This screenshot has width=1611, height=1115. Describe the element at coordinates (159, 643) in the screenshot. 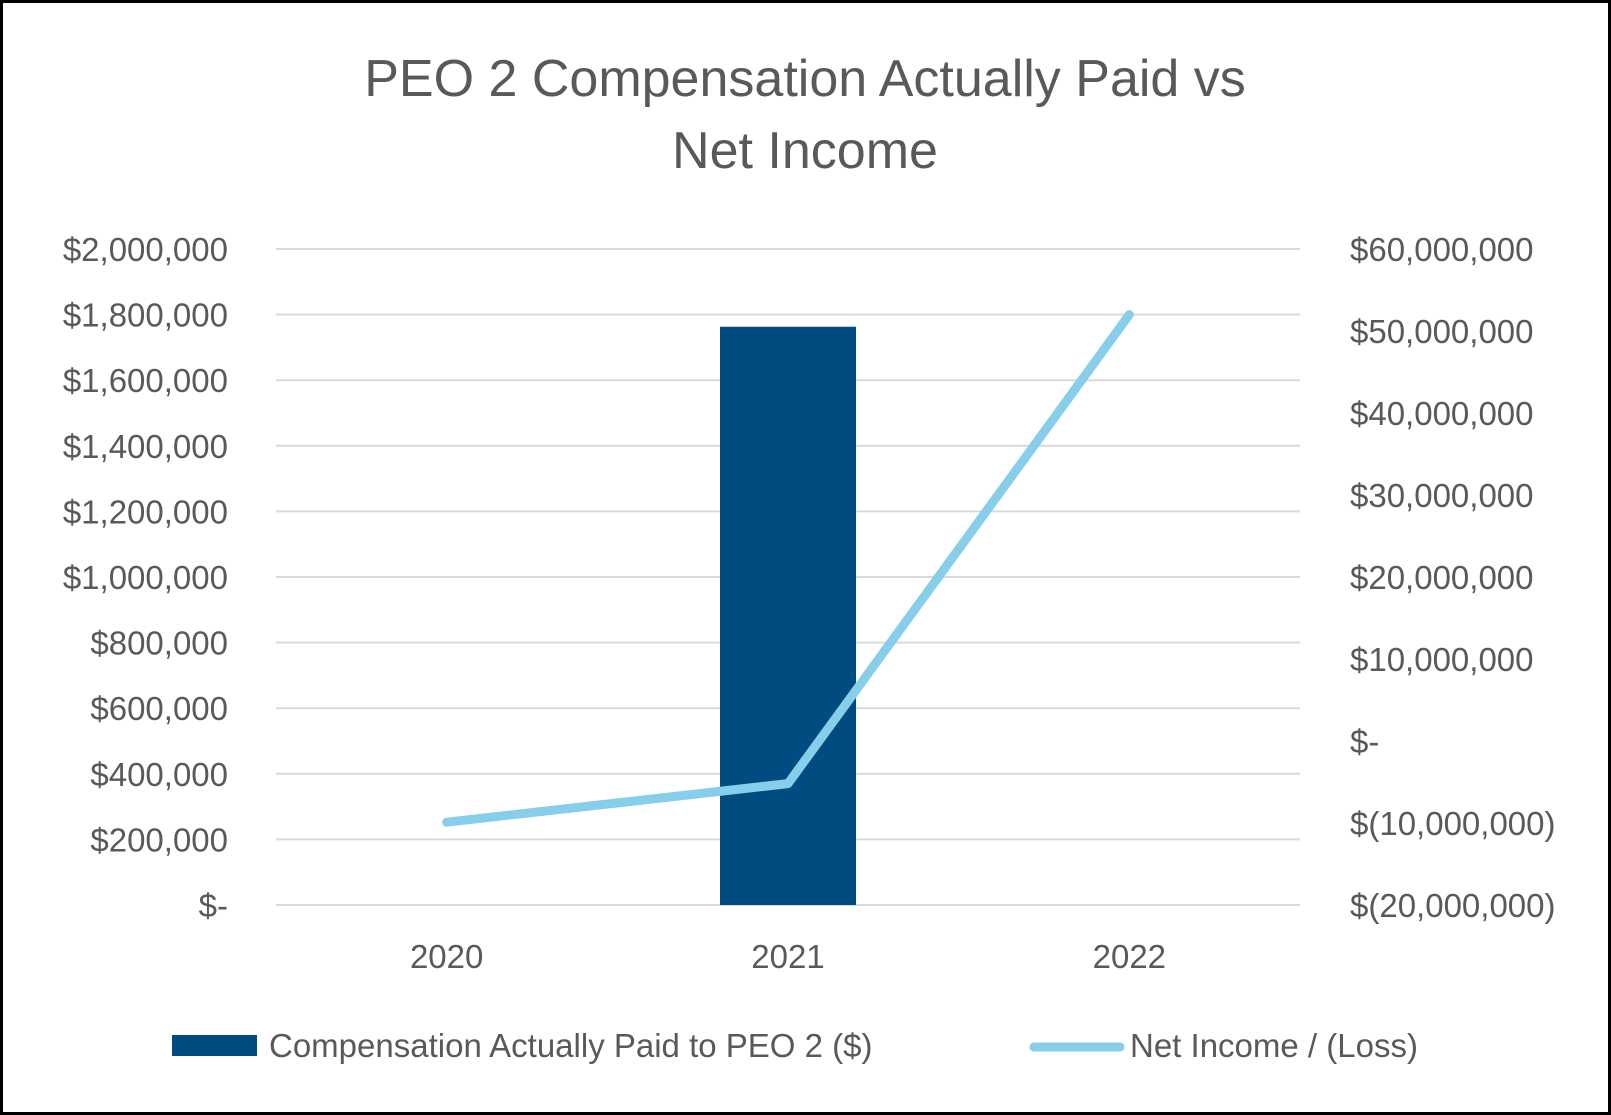

I see `left-tick-label: $800,000` at that location.